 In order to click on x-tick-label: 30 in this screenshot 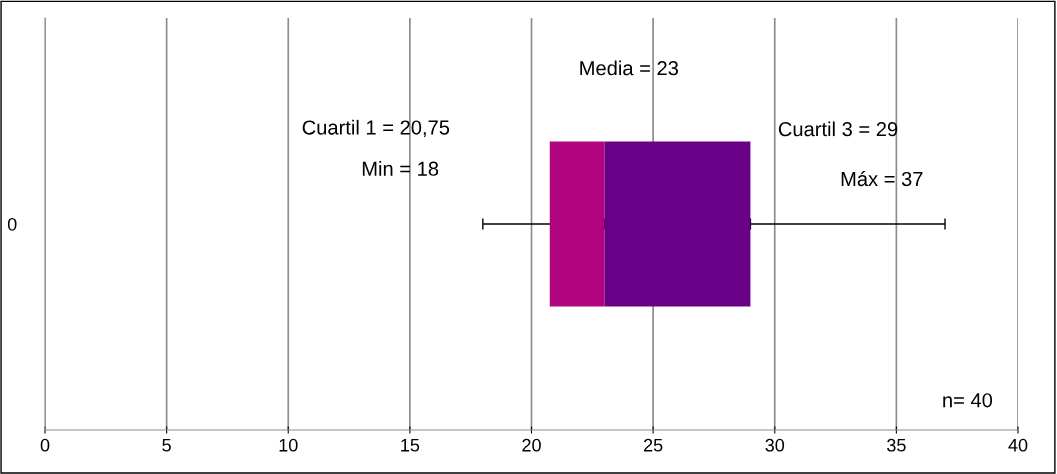, I will do `click(775, 445)`.